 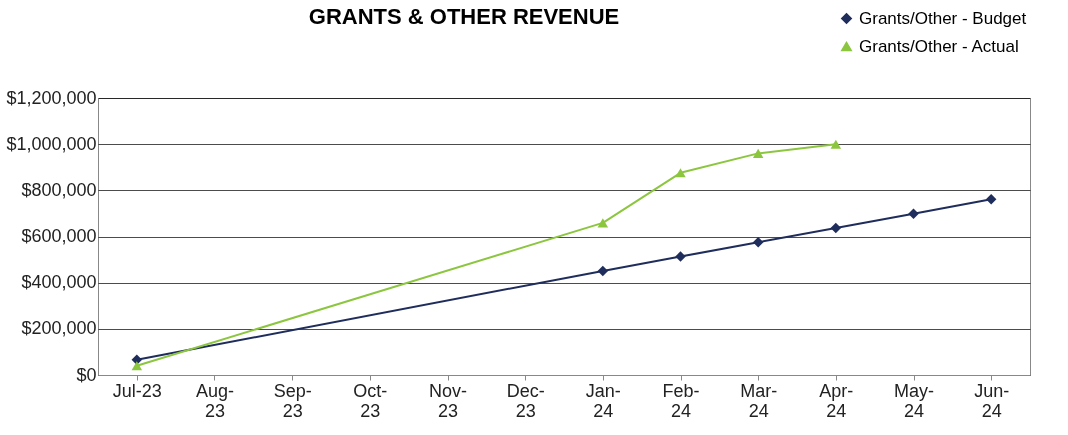 What do you see at coordinates (525, 400) in the screenshot?
I see `x-tick-label: Dec-23` at bounding box center [525, 400].